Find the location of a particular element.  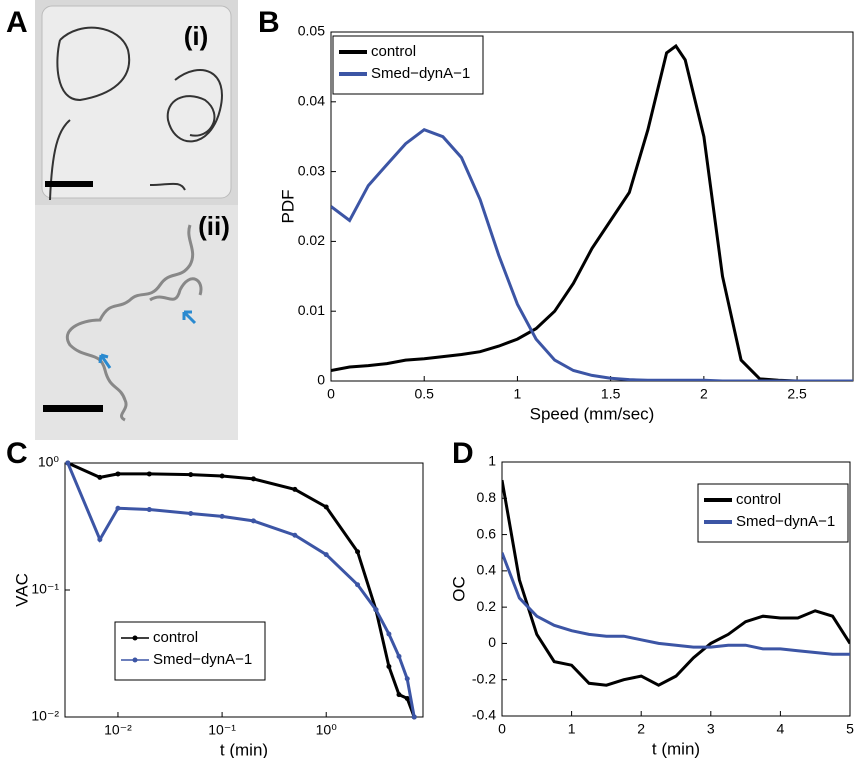

x-tick-label: 5 is located at coordinates (850, 729).